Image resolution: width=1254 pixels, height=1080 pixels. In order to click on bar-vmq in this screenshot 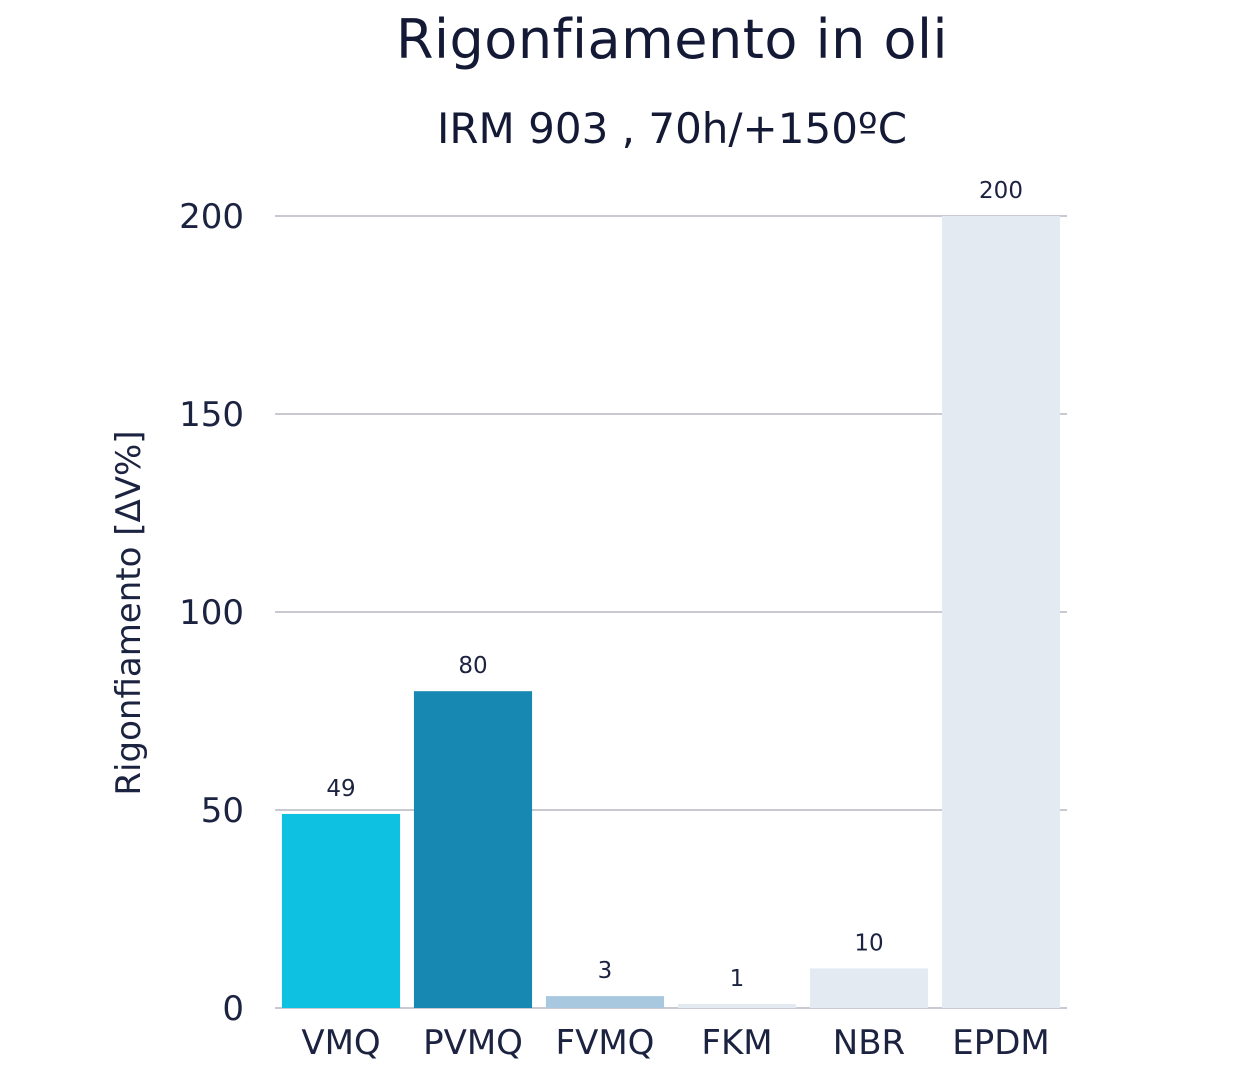, I will do `click(341, 910)`.